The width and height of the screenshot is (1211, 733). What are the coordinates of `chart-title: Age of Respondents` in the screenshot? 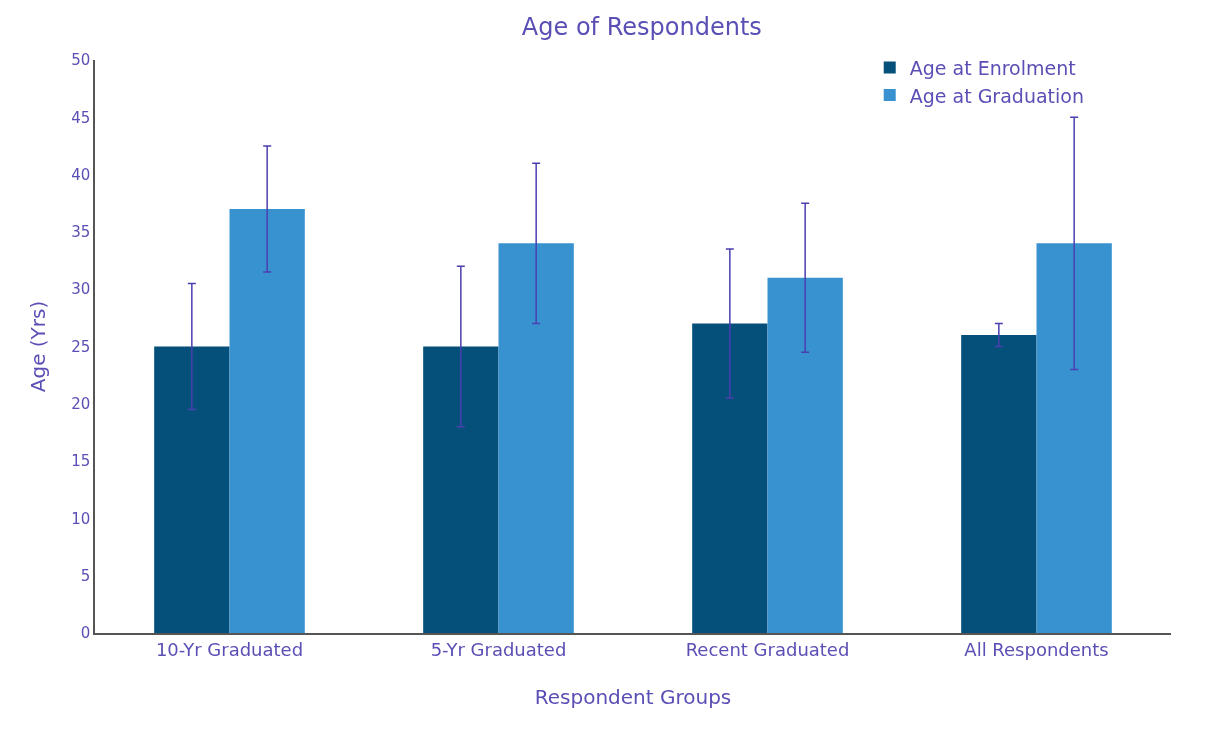 It's located at (641, 27).